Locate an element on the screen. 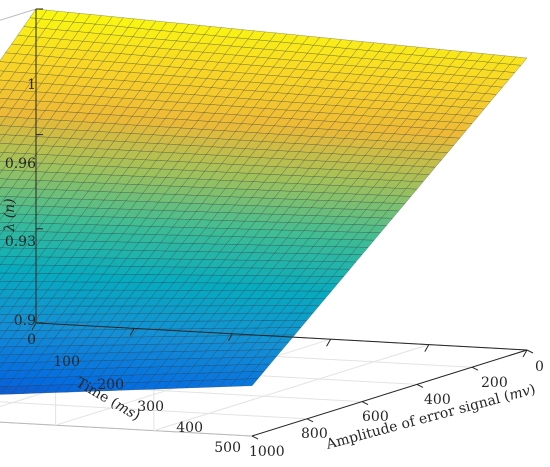  amplitude-tick-label: 1000 is located at coordinates (267, 452).